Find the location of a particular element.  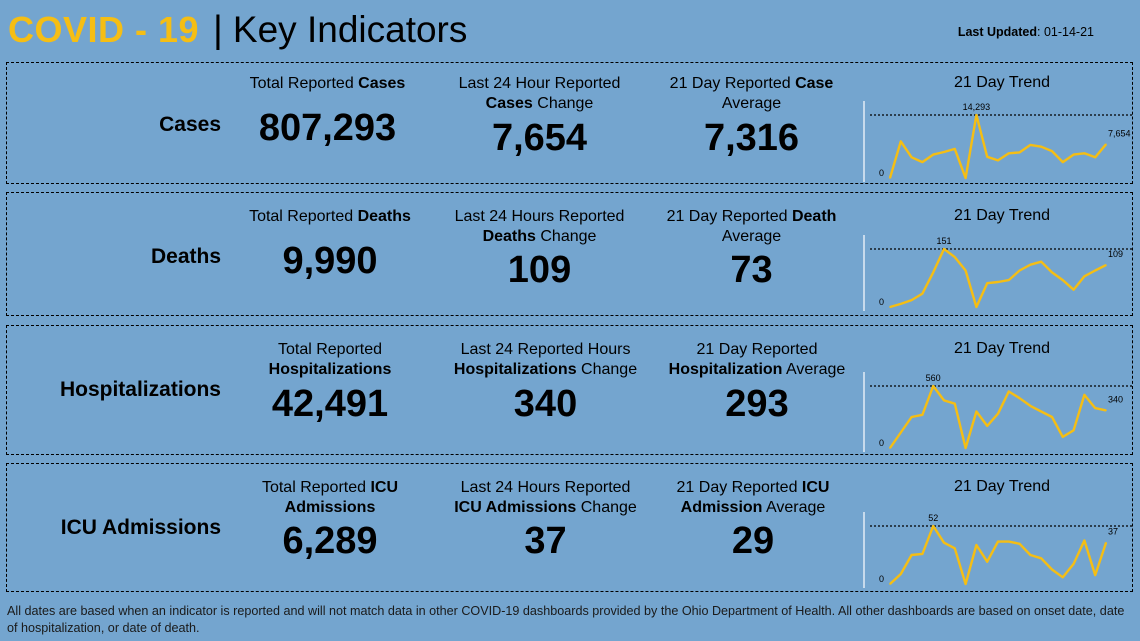

total-value: 6,289 is located at coordinates (330, 541).